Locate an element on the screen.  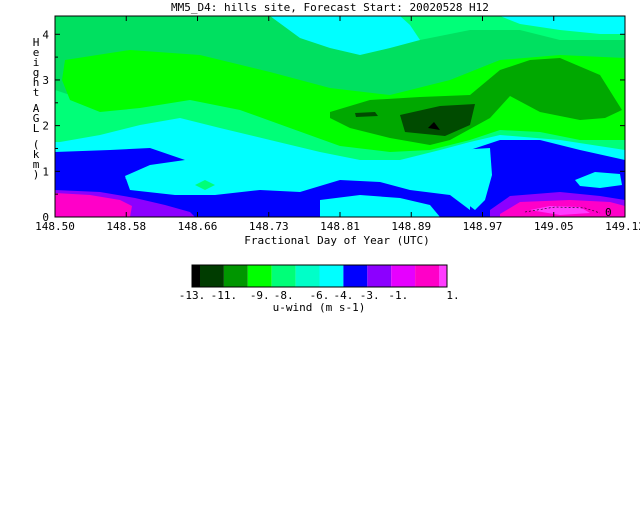
x-tick-label: 148.81 is located at coordinates (340, 226).